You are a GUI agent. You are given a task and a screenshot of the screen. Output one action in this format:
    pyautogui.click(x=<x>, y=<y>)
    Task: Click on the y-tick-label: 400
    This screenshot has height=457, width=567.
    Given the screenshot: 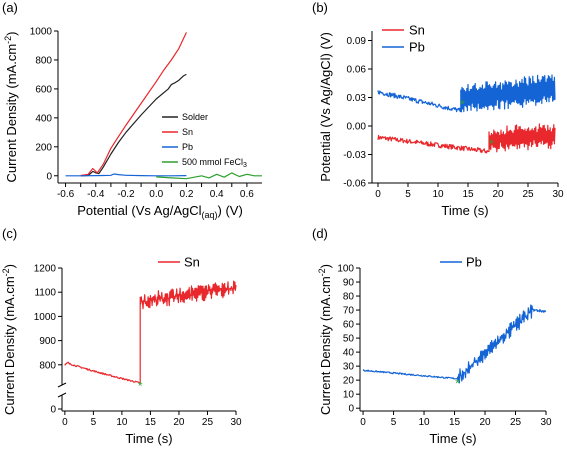 What is the action you would take?
    pyautogui.click(x=43, y=118)
    